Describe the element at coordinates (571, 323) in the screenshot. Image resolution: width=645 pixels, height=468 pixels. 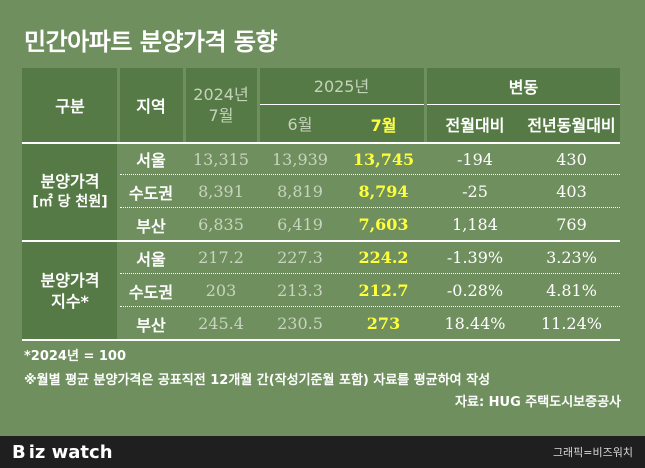
I see `cell-yoy: 11.24%` at that location.